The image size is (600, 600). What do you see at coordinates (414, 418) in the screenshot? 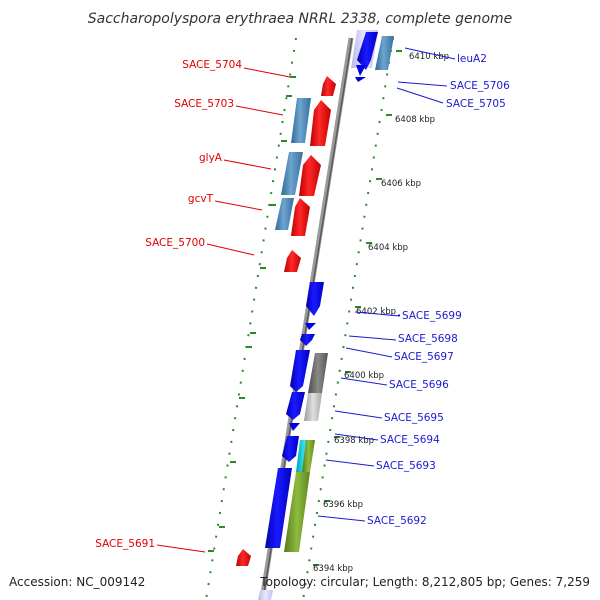
I see `gene-label-right: SACE_5695` at bounding box center [414, 418].